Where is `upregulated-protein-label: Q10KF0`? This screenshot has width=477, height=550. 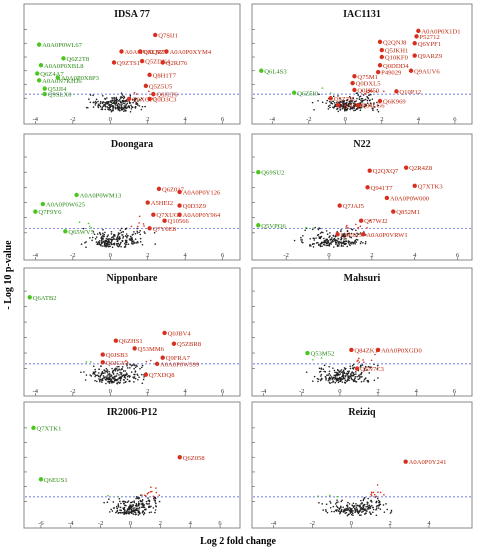 upregulated-protein-label: Q10KF0 is located at coordinates (397, 58).